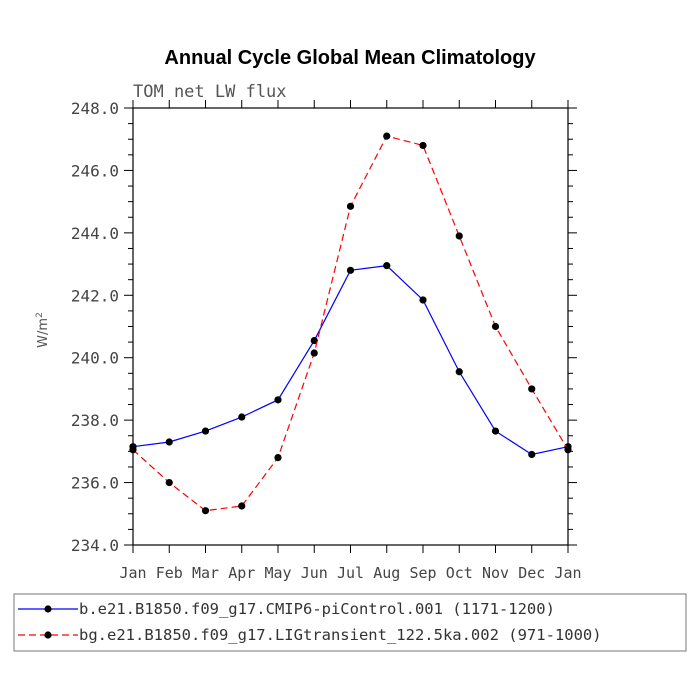  I want to click on chart-subtitle: TOM net LW flux, so click(210, 92).